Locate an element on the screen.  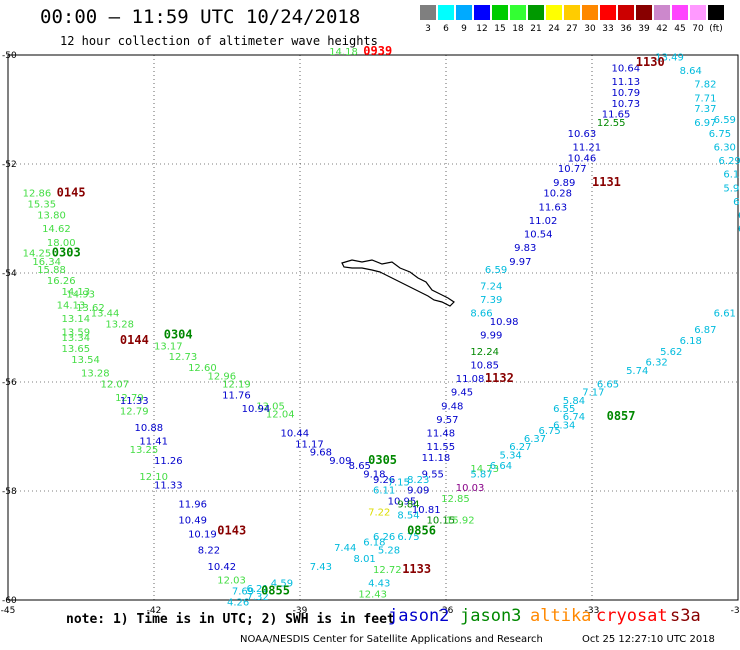
colorbar-label: 6 is located at coordinates (446, 29).